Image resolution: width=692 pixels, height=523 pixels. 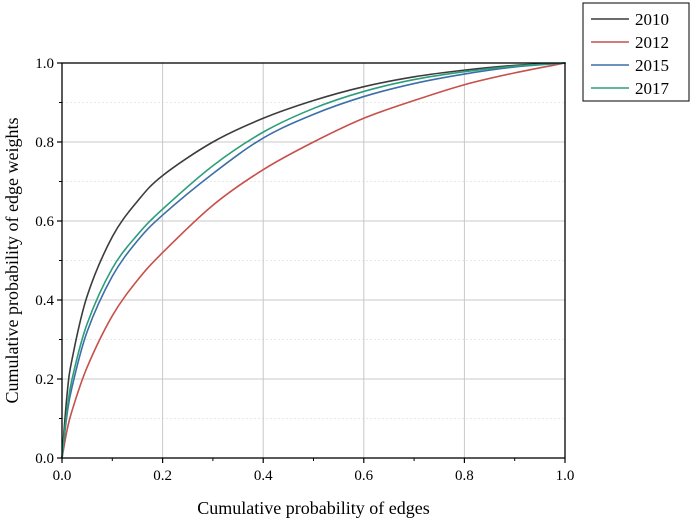 What do you see at coordinates (263, 476) in the screenshot?
I see `x-tick-label: 0.4` at bounding box center [263, 476].